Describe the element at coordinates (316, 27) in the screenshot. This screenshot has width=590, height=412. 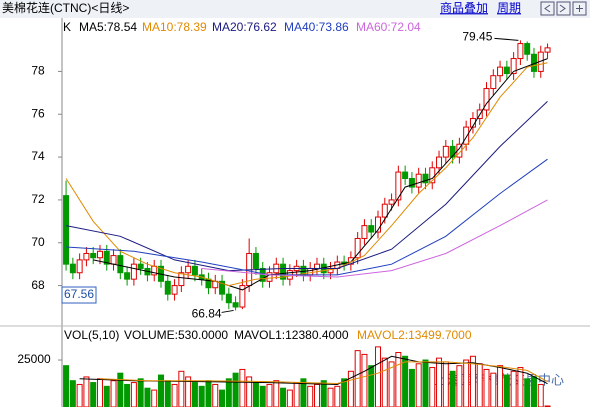
I see `legend-entry: MA40:73.86` at that location.